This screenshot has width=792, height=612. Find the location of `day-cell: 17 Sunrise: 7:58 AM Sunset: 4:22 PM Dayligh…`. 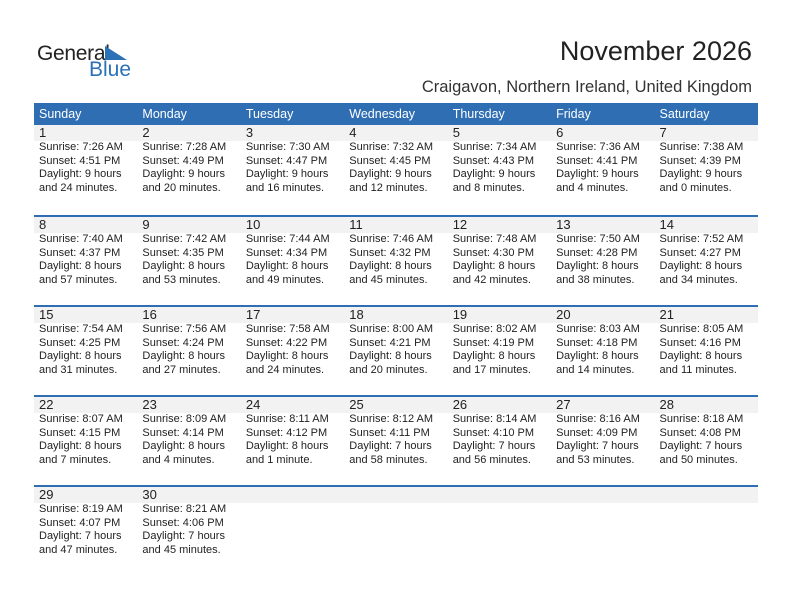

day-cell: 17 Sunrise: 7:58 AM Sunset: 4:22 PM Dayligh… is located at coordinates (292, 342).